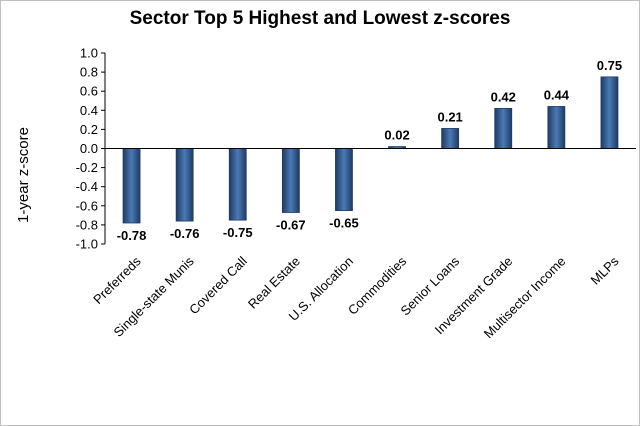  I want to click on bar-preferreds, so click(131, 186).